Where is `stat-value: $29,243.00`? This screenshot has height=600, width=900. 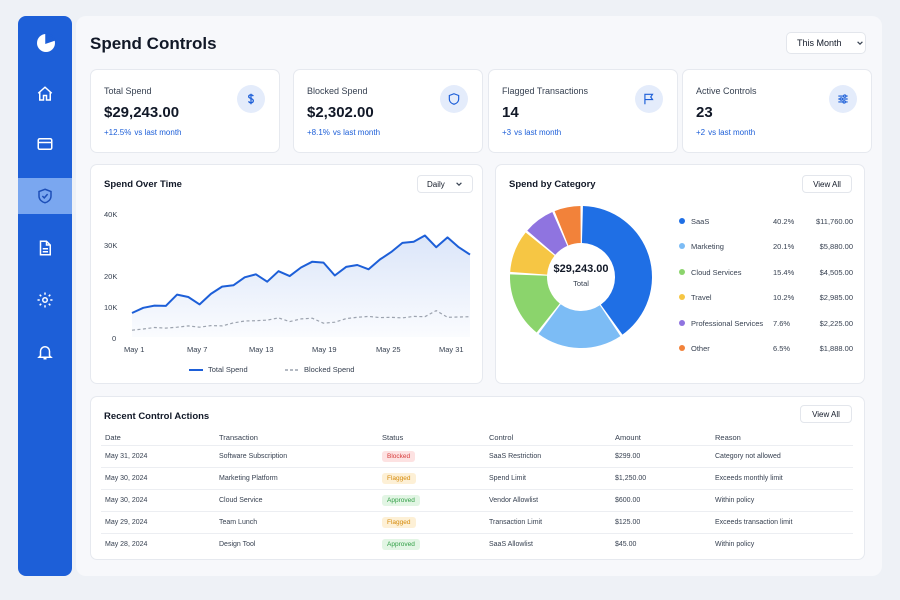
stat-value: $29,243.00 is located at coordinates (142, 112).